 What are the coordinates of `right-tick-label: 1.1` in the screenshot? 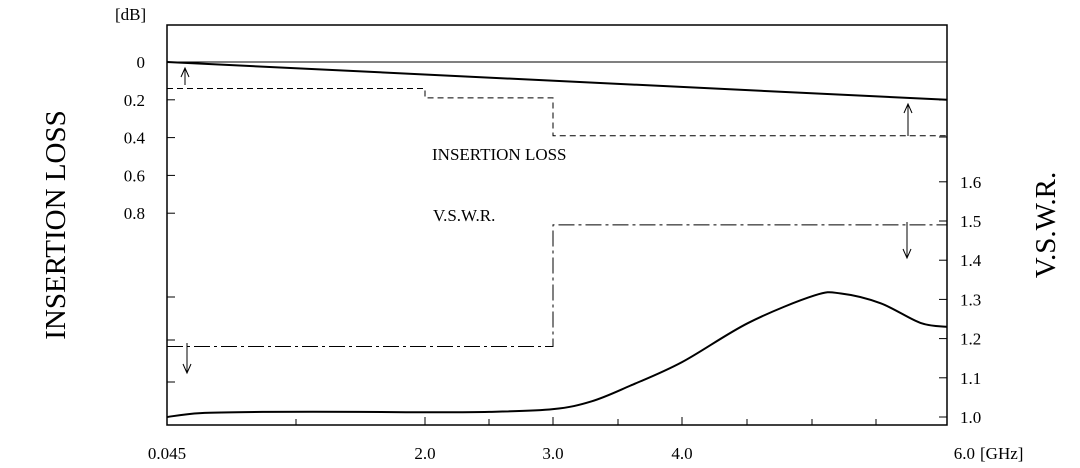 It's located at (970, 378).